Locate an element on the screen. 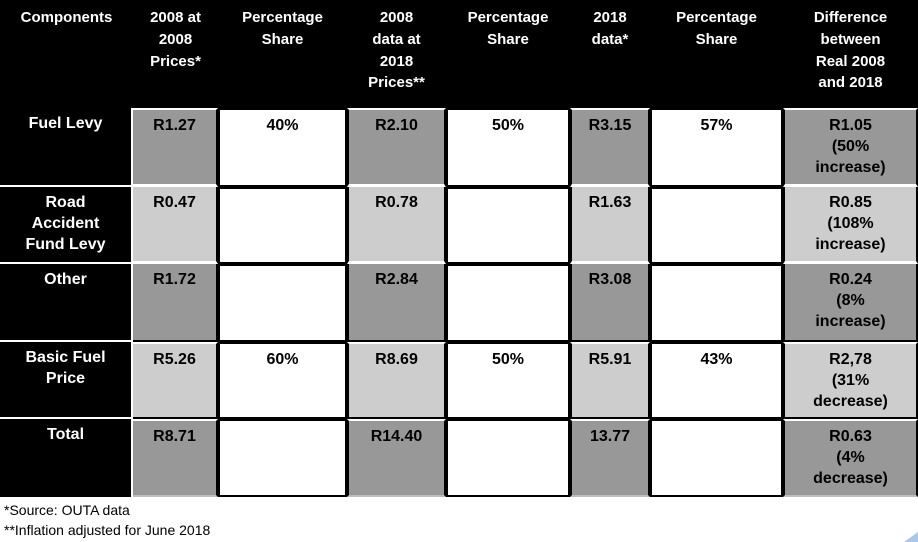 This screenshot has height=542, width=918. header-percentage-share-1: Percentage Share is located at coordinates (282, 54).